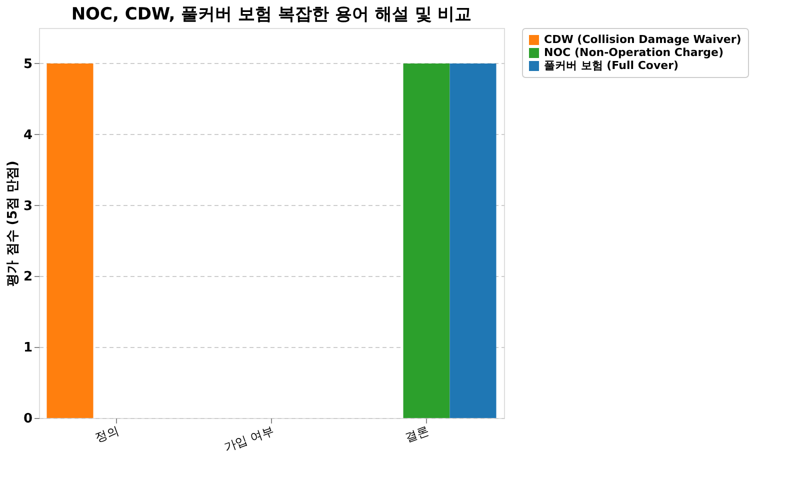  I want to click on legend-label: 풀커버 보험 (Full Cover), so click(611, 65).